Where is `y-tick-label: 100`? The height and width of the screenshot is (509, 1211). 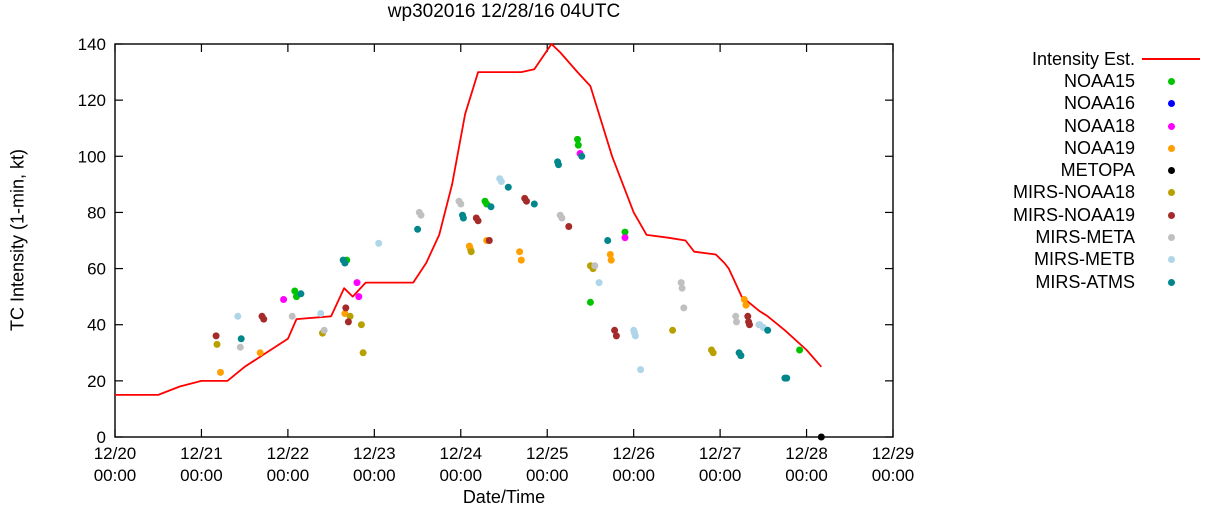
y-tick-label: 100 is located at coordinates (92, 156).